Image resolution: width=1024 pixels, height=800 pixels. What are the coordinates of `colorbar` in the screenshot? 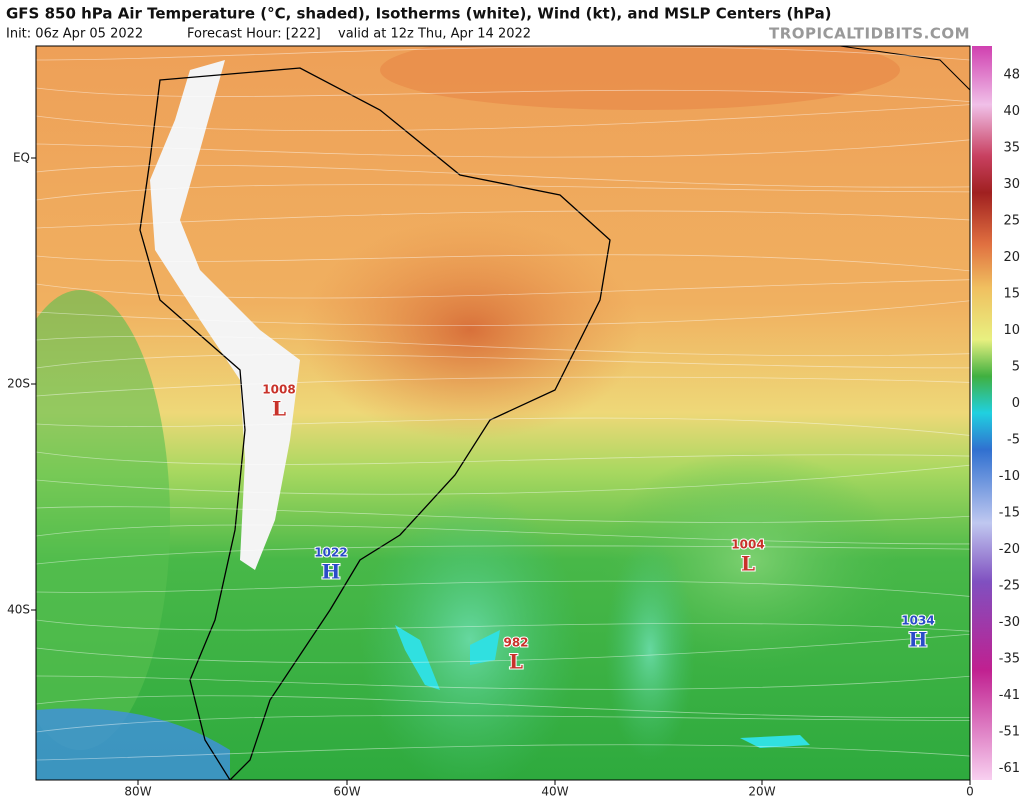 It's located at (982, 413).